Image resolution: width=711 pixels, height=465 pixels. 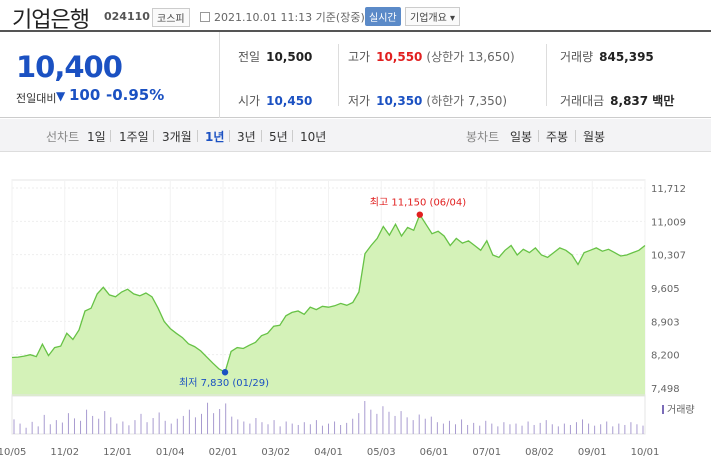 I want to click on tab-3m: 3개월, so click(x=177, y=137).